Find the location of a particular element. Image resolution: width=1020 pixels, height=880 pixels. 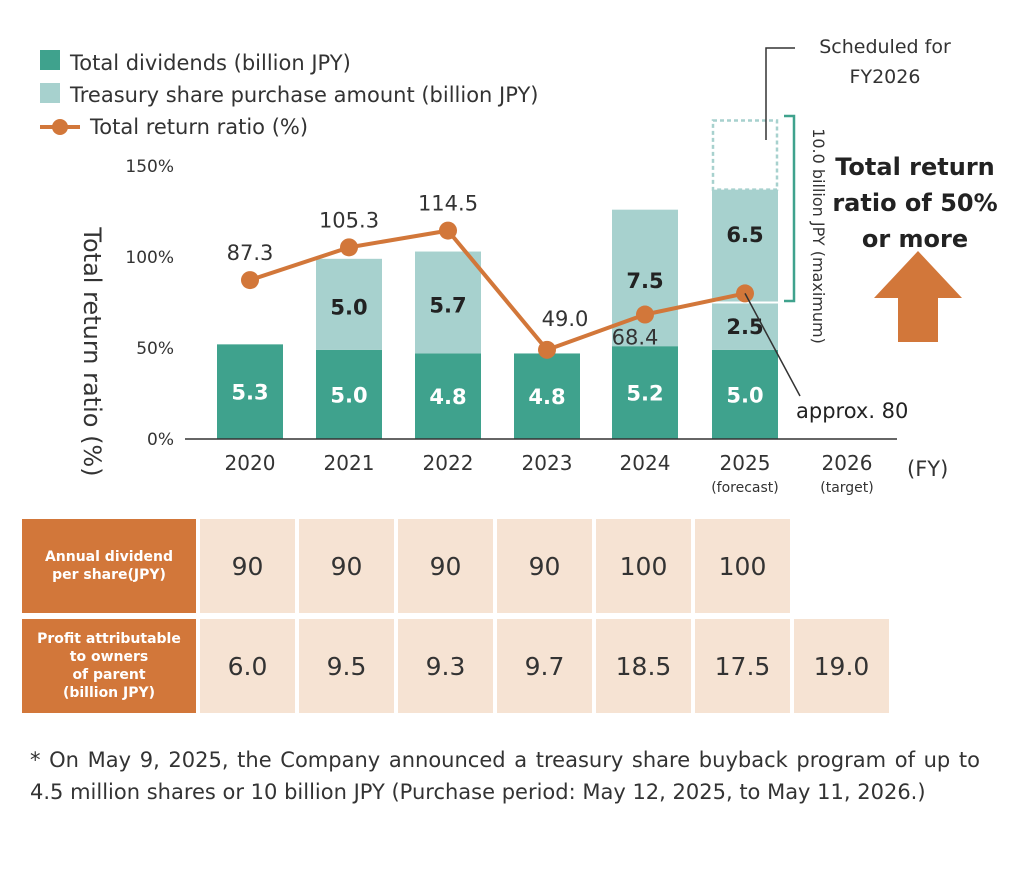

table-cell: 9.7 is located at coordinates (544, 666).